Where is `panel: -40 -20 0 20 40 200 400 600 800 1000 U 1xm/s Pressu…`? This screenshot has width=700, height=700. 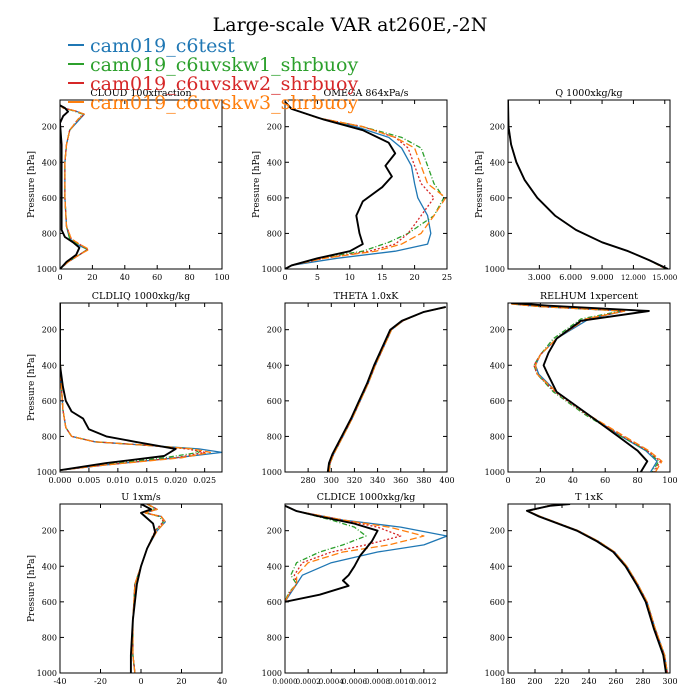
panel: -40 -20 0 20 40 200 400 600 800 1000 U 1xm/s Pressu… is located at coordinates (127, 589).